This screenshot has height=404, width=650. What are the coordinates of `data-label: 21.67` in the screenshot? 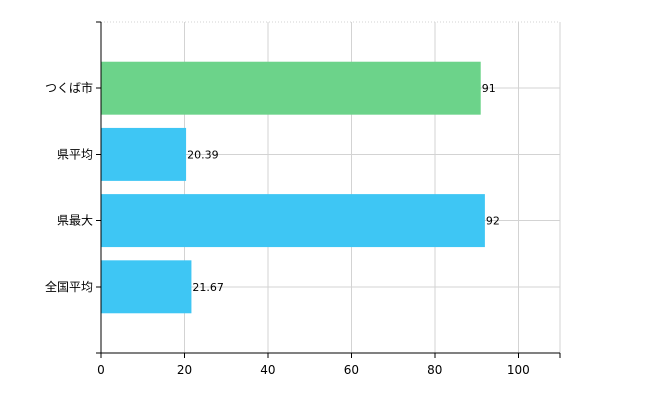 It's located at (208, 287).